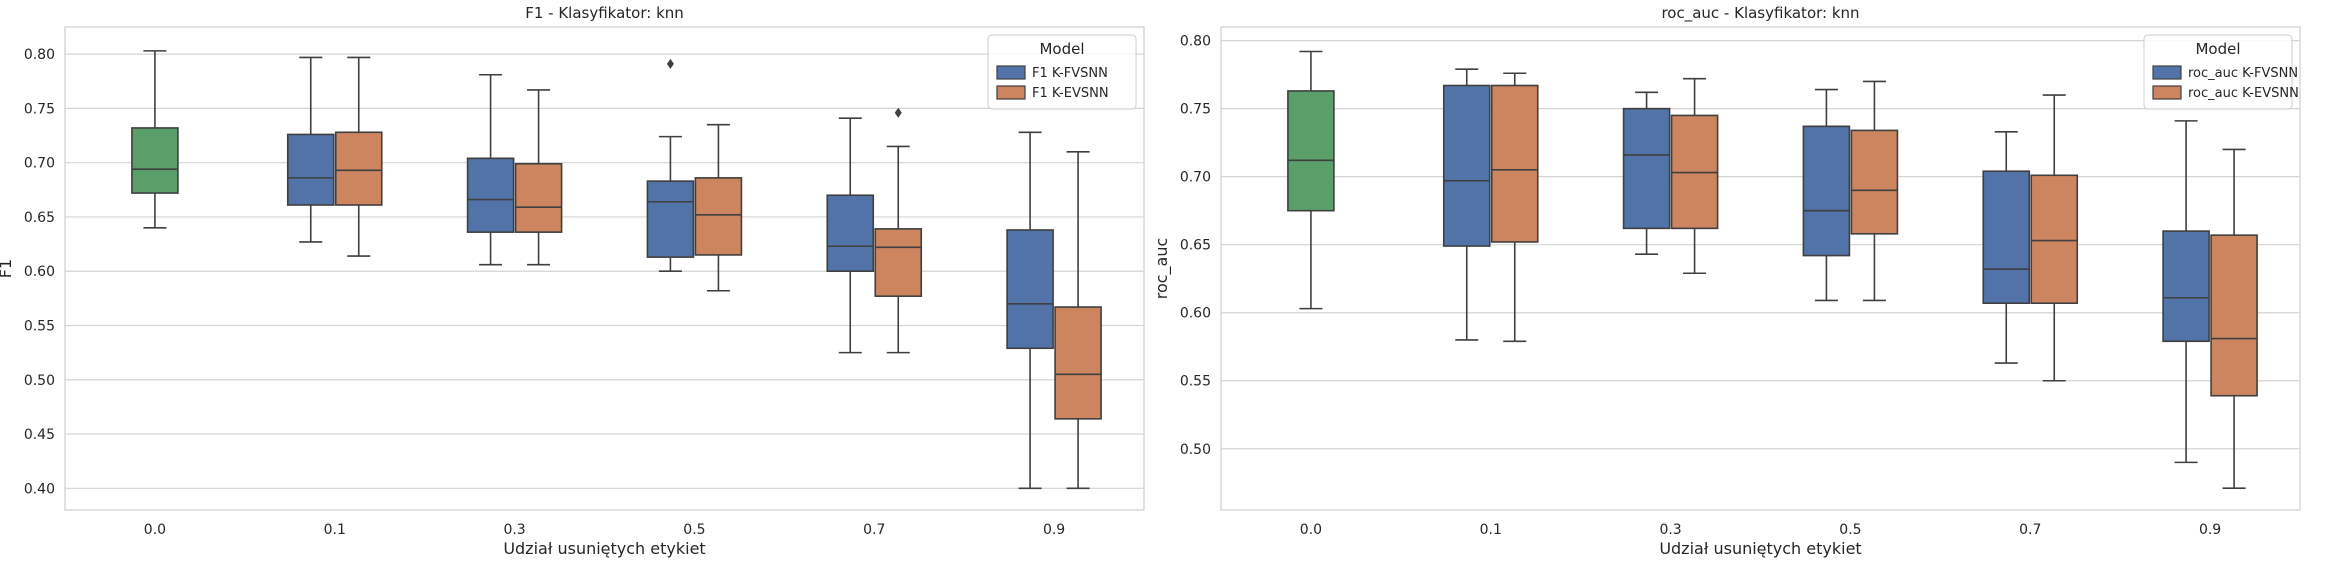 The image size is (2327, 583). Describe the element at coordinates (7, 268) in the screenshot. I see `y-axis-label: F1` at that location.